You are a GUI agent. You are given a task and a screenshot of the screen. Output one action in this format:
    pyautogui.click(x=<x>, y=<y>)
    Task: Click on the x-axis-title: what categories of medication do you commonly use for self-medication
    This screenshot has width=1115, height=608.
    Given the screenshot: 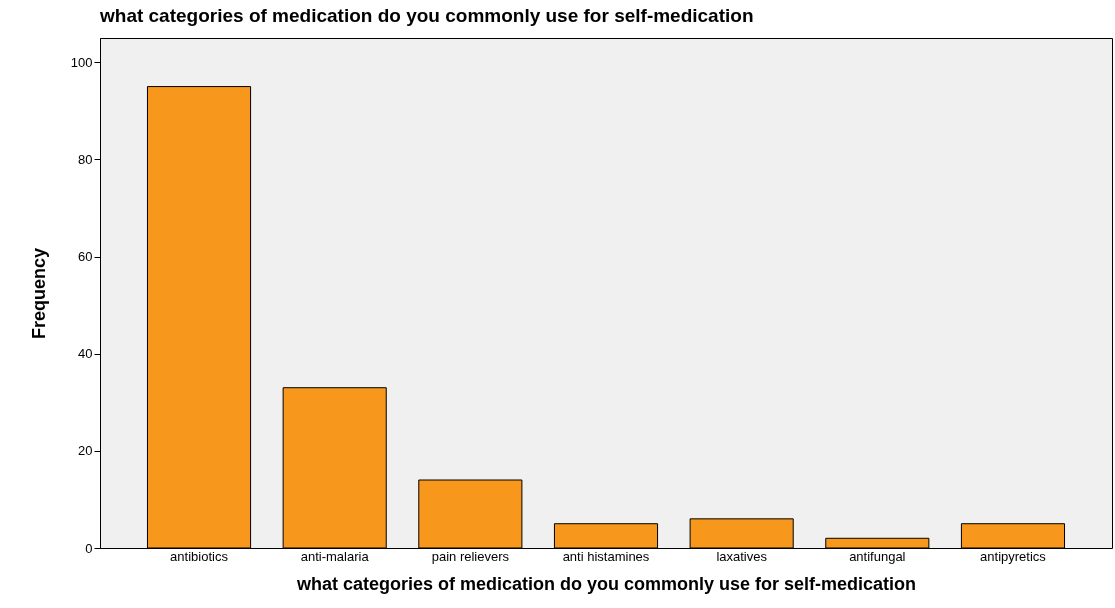 What is the action you would take?
    pyautogui.click(x=606, y=583)
    